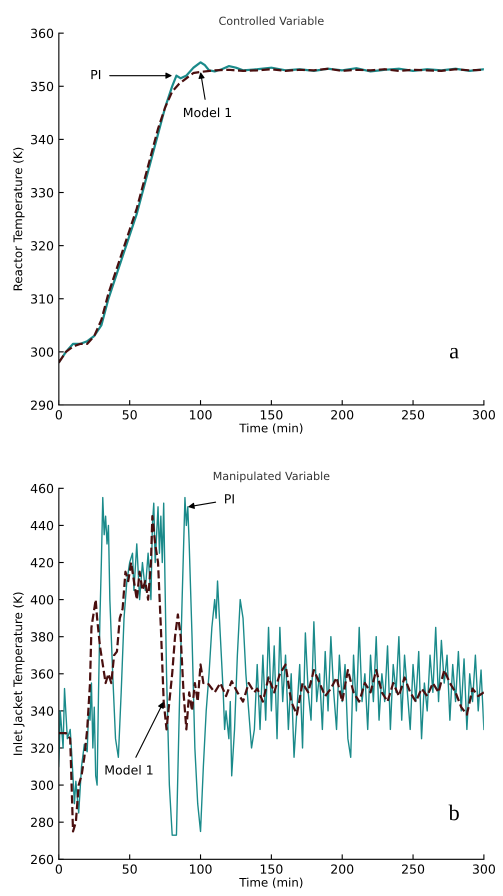 The width and height of the screenshot is (503, 896). What do you see at coordinates (42, 859) in the screenshot?
I see `y-tick-label: 260` at bounding box center [42, 859].